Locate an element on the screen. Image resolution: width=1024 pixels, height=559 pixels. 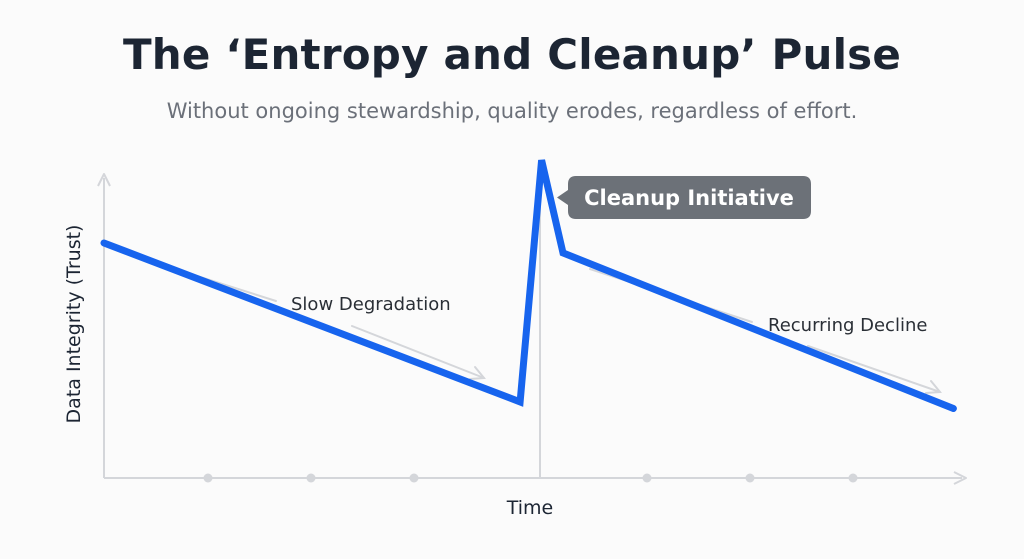
x-axis-arrowhead is located at coordinates (960, 478).